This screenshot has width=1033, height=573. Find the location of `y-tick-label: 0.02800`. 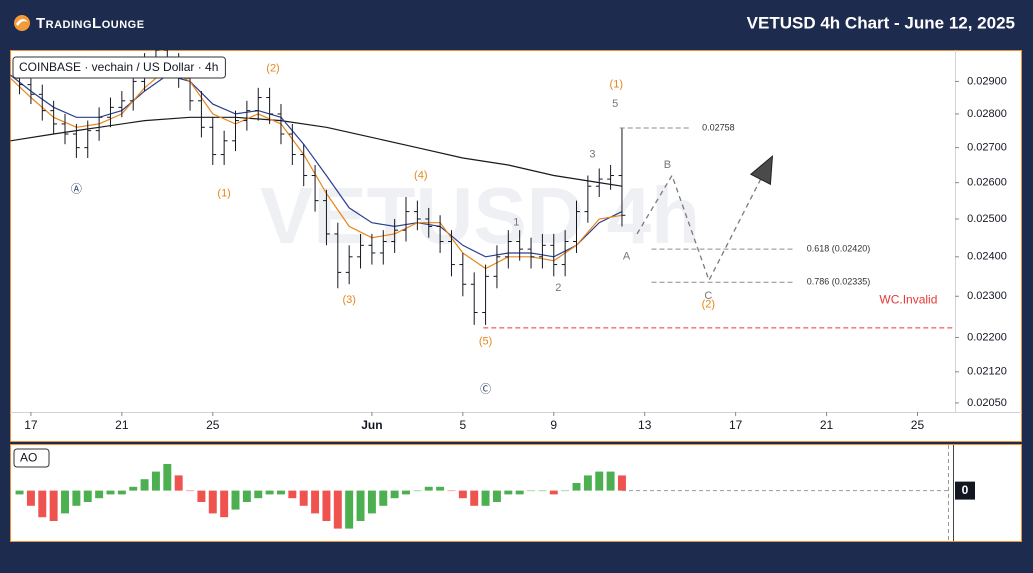

y-tick-label: 0.02800 is located at coordinates (987, 114).